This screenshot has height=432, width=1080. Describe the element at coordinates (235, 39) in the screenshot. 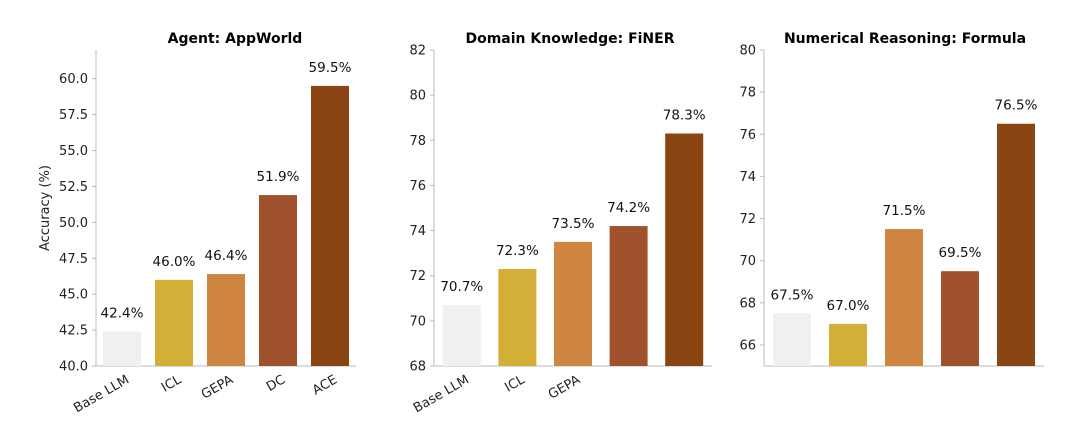

I see `chart-title: Agent: AppWorld` at that location.